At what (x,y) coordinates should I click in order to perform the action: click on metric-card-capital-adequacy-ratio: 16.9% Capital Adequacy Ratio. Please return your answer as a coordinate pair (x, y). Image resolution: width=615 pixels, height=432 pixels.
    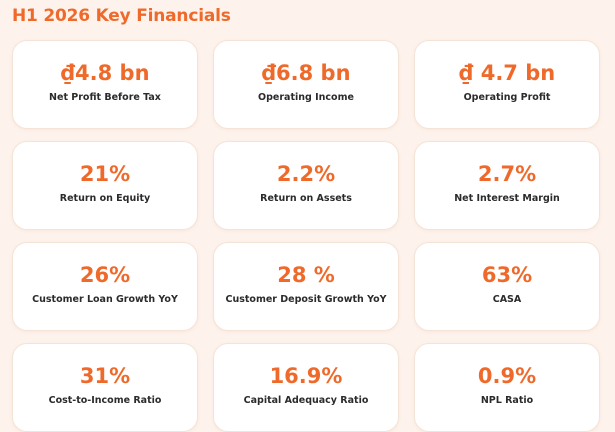
    Looking at the image, I should click on (306, 387).